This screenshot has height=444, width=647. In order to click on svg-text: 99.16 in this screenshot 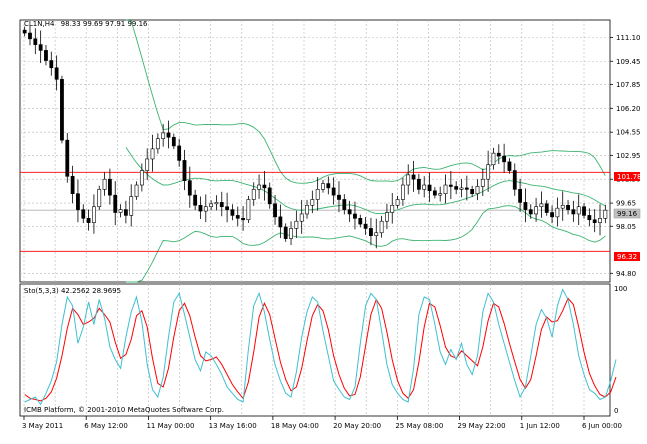, I will do `click(627, 214)`.